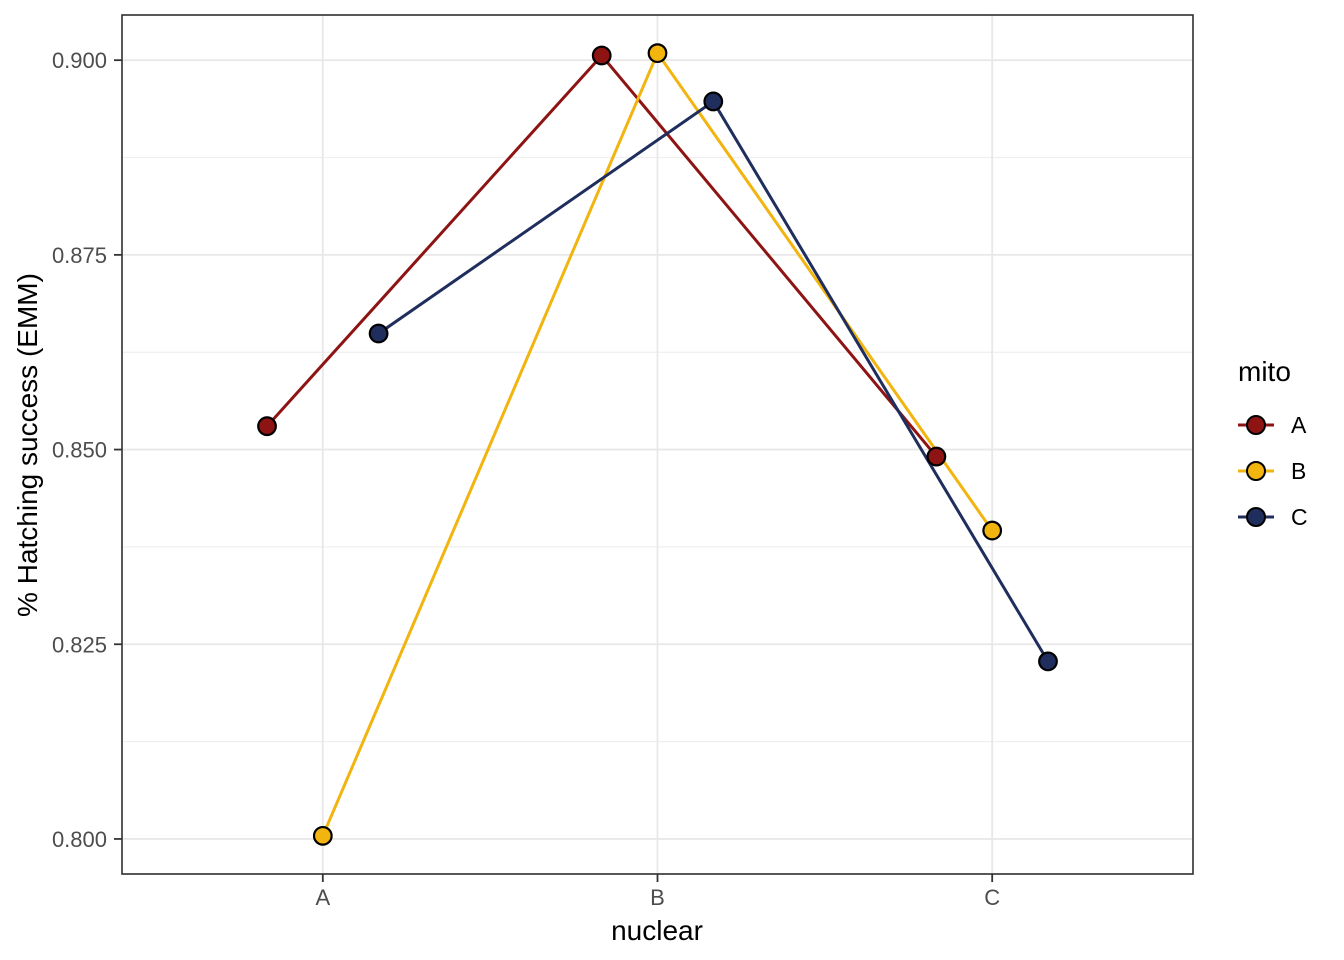  What do you see at coordinates (992, 897) in the screenshot?
I see `x-tick-label: C` at bounding box center [992, 897].